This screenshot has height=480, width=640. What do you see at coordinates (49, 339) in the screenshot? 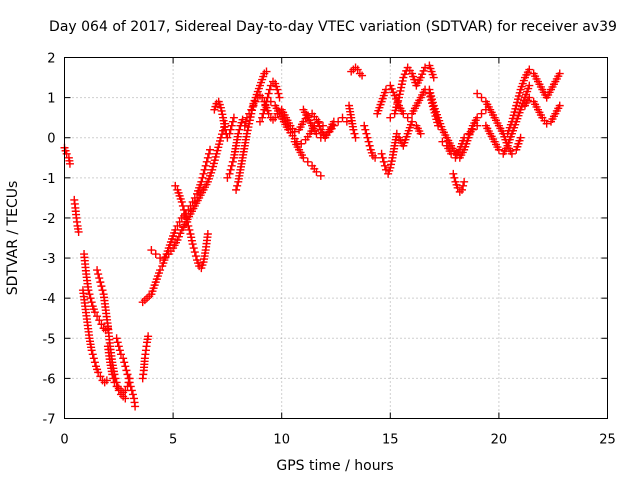
I see `y-tick-label: -5` at bounding box center [49, 339].